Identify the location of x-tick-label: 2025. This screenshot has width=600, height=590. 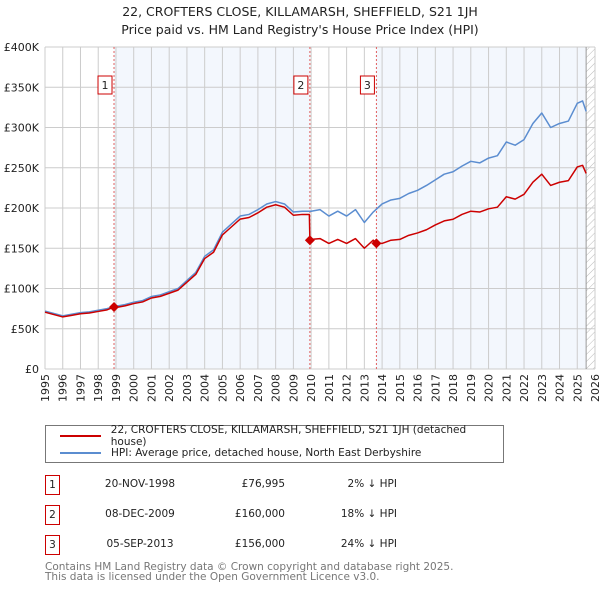
(577, 388).